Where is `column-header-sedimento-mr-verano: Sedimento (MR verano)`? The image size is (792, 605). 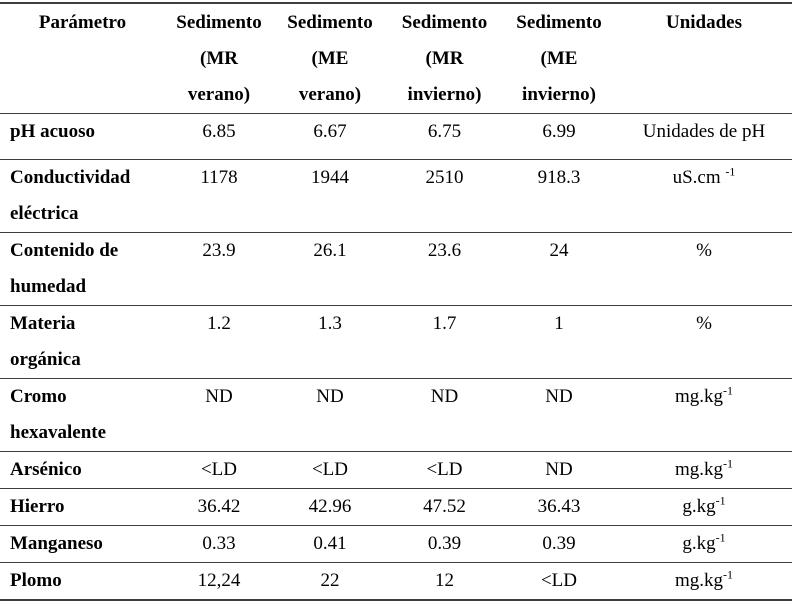
column-header-sedimento-mr-verano: Sedimento (MR verano) is located at coordinates (219, 58).